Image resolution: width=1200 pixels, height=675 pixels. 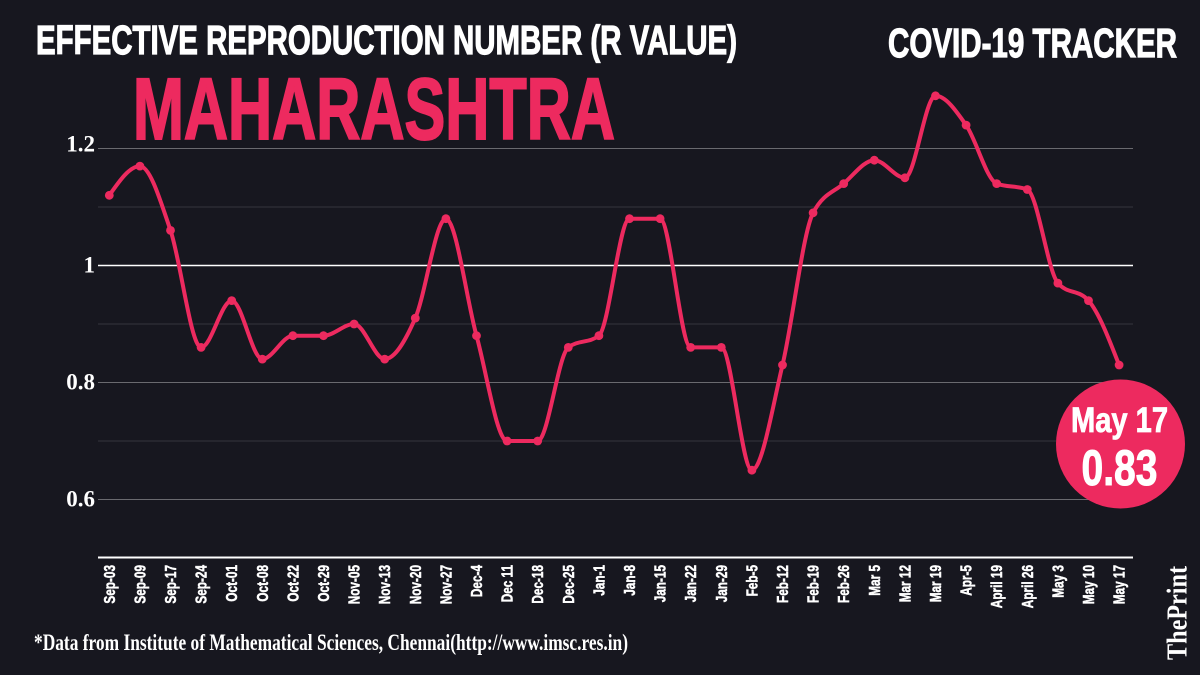 I want to click on svg-text: Oct-01, so click(x=232, y=583).